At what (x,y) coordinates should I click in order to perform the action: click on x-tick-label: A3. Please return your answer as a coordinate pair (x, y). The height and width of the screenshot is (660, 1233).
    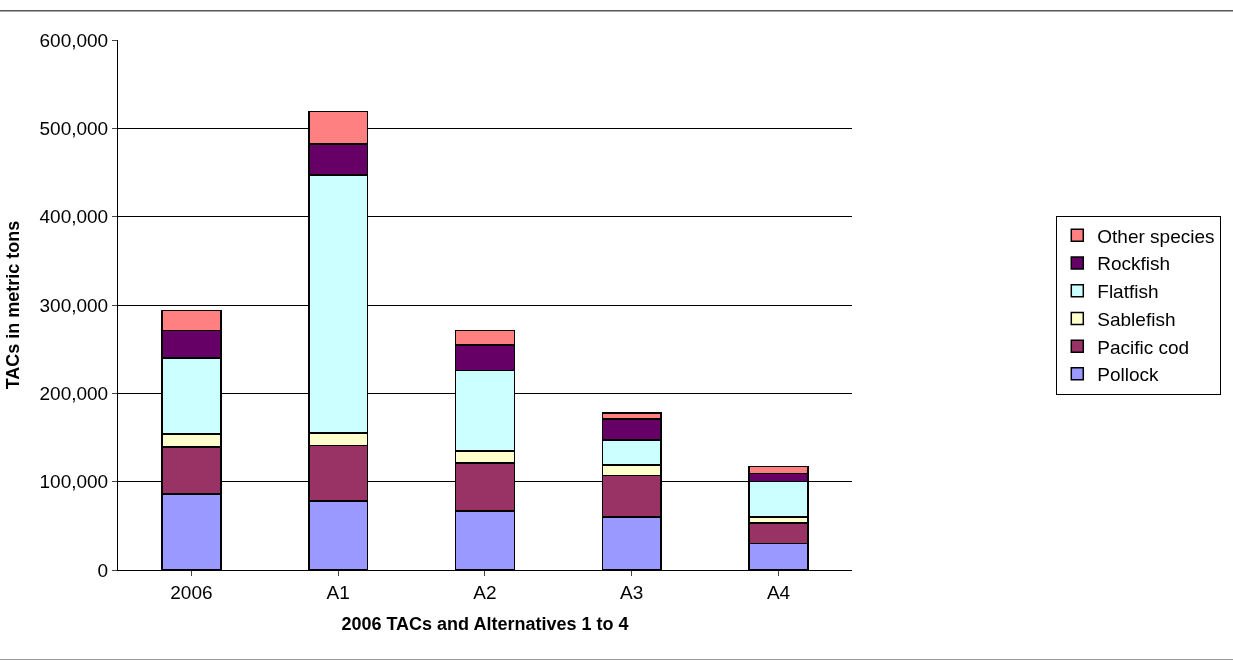
    Looking at the image, I should click on (632, 592).